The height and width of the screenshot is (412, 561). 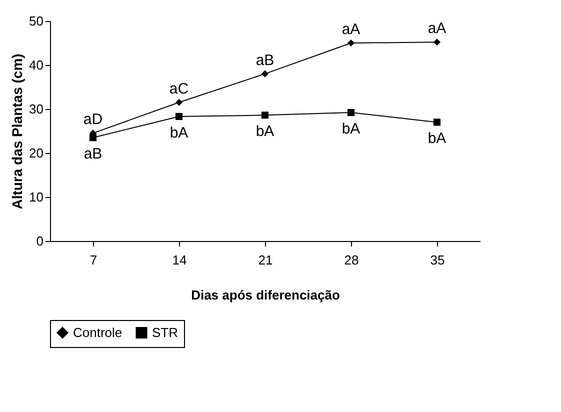 What do you see at coordinates (265, 295) in the screenshot?
I see `x-axis-title: Dias após diferenciação` at bounding box center [265, 295].